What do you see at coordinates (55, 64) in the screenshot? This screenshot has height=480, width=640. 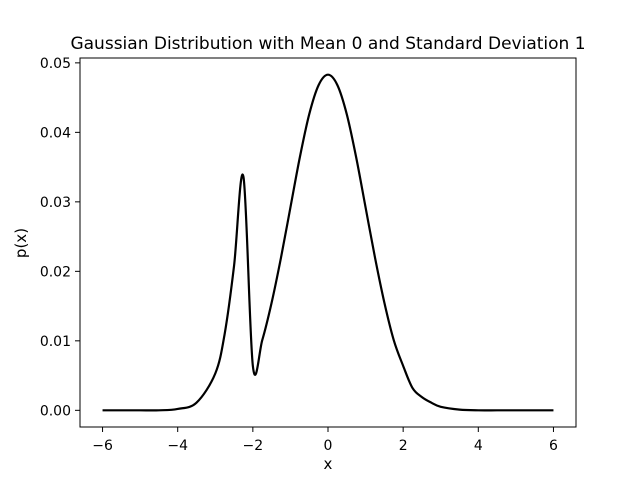 I see `y-tick-label: 0.05` at bounding box center [55, 64].